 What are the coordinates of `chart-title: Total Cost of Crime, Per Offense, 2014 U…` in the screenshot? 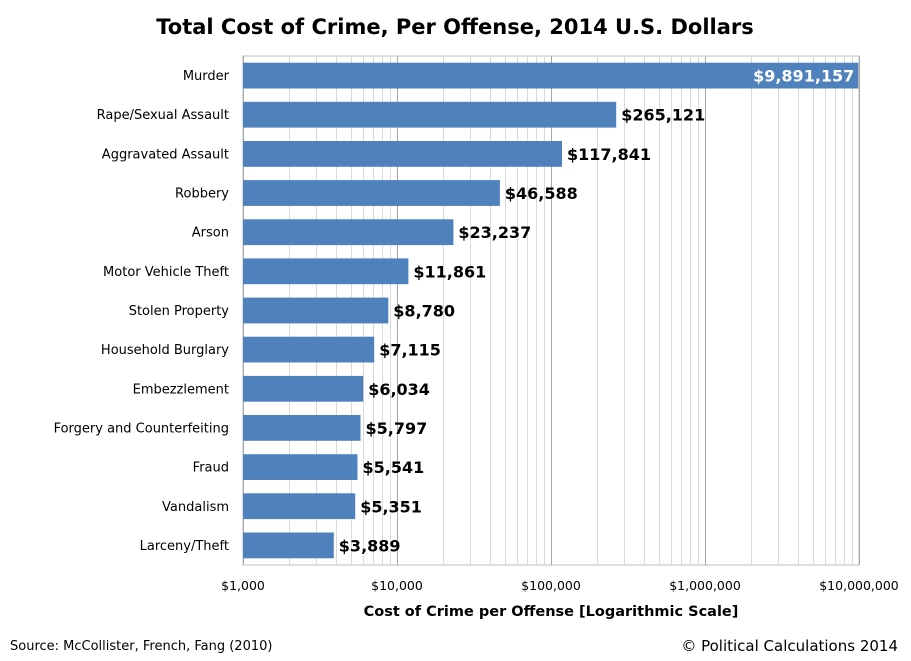 It's located at (455, 27).